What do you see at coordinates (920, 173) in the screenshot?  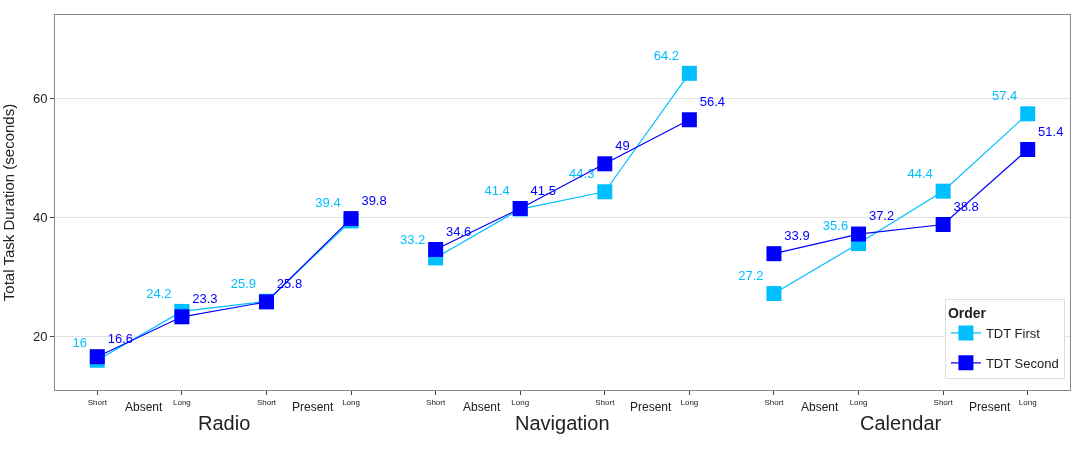 I see `data-label: 44.4` at bounding box center [920, 173].